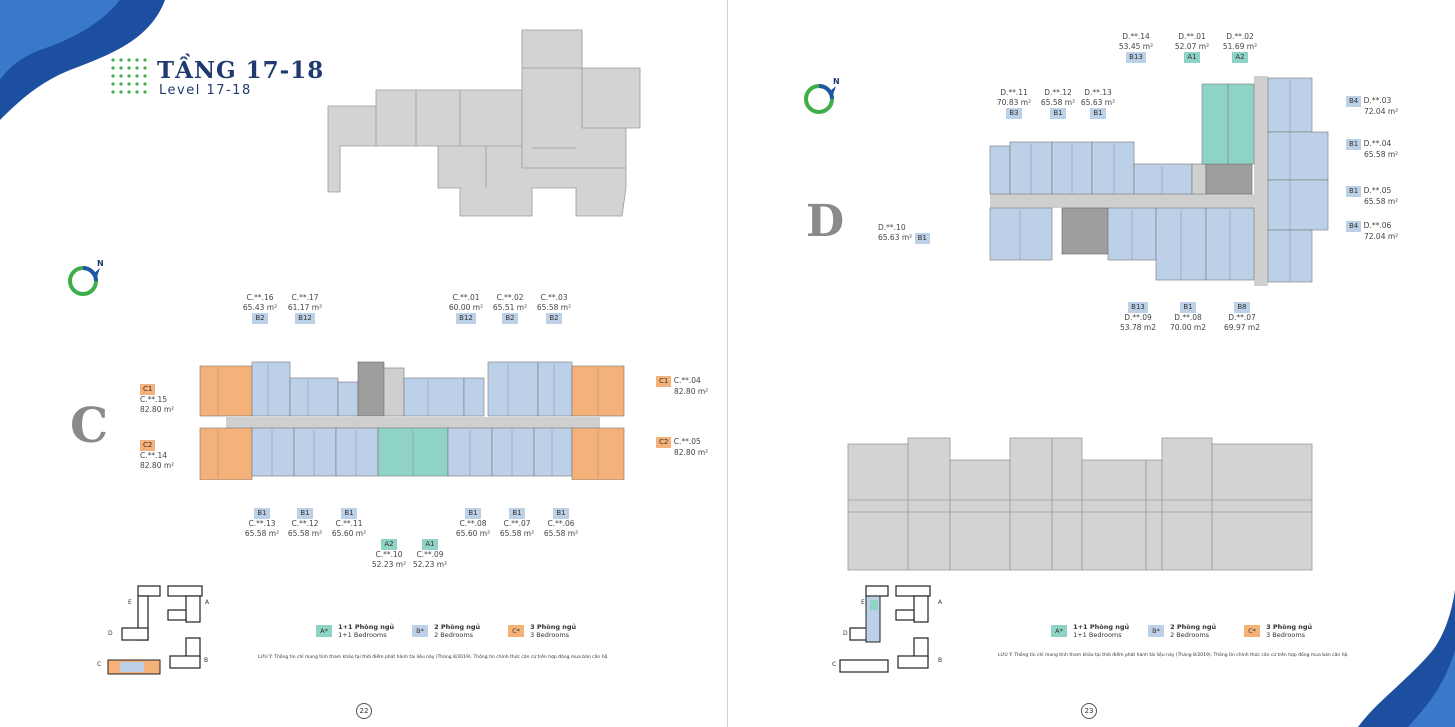 Image resolution: width=1455 pixels, height=727 pixels. Describe the element at coordinates (430, 554) in the screenshot. I see `unit-c09-label: A1 C.**.09 52.23 m²` at that location.